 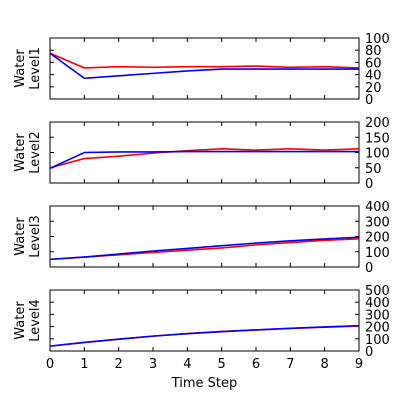 What do you see at coordinates (50, 364) in the screenshot?
I see `x-tick-label: 0` at bounding box center [50, 364].